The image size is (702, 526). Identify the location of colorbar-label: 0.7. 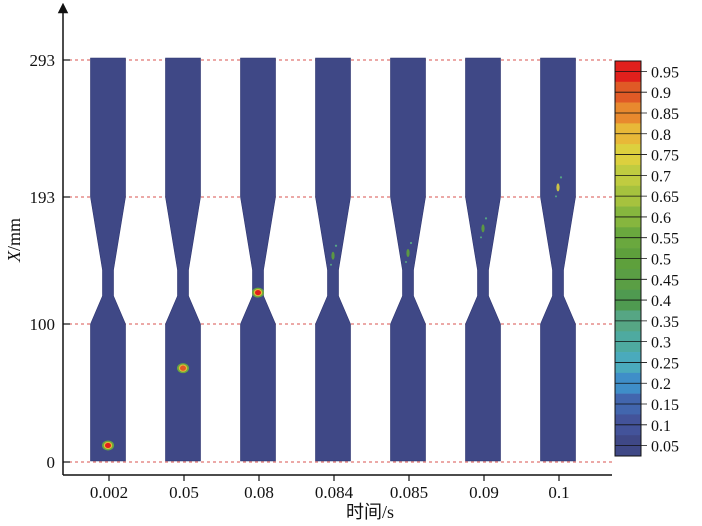
(661, 176).